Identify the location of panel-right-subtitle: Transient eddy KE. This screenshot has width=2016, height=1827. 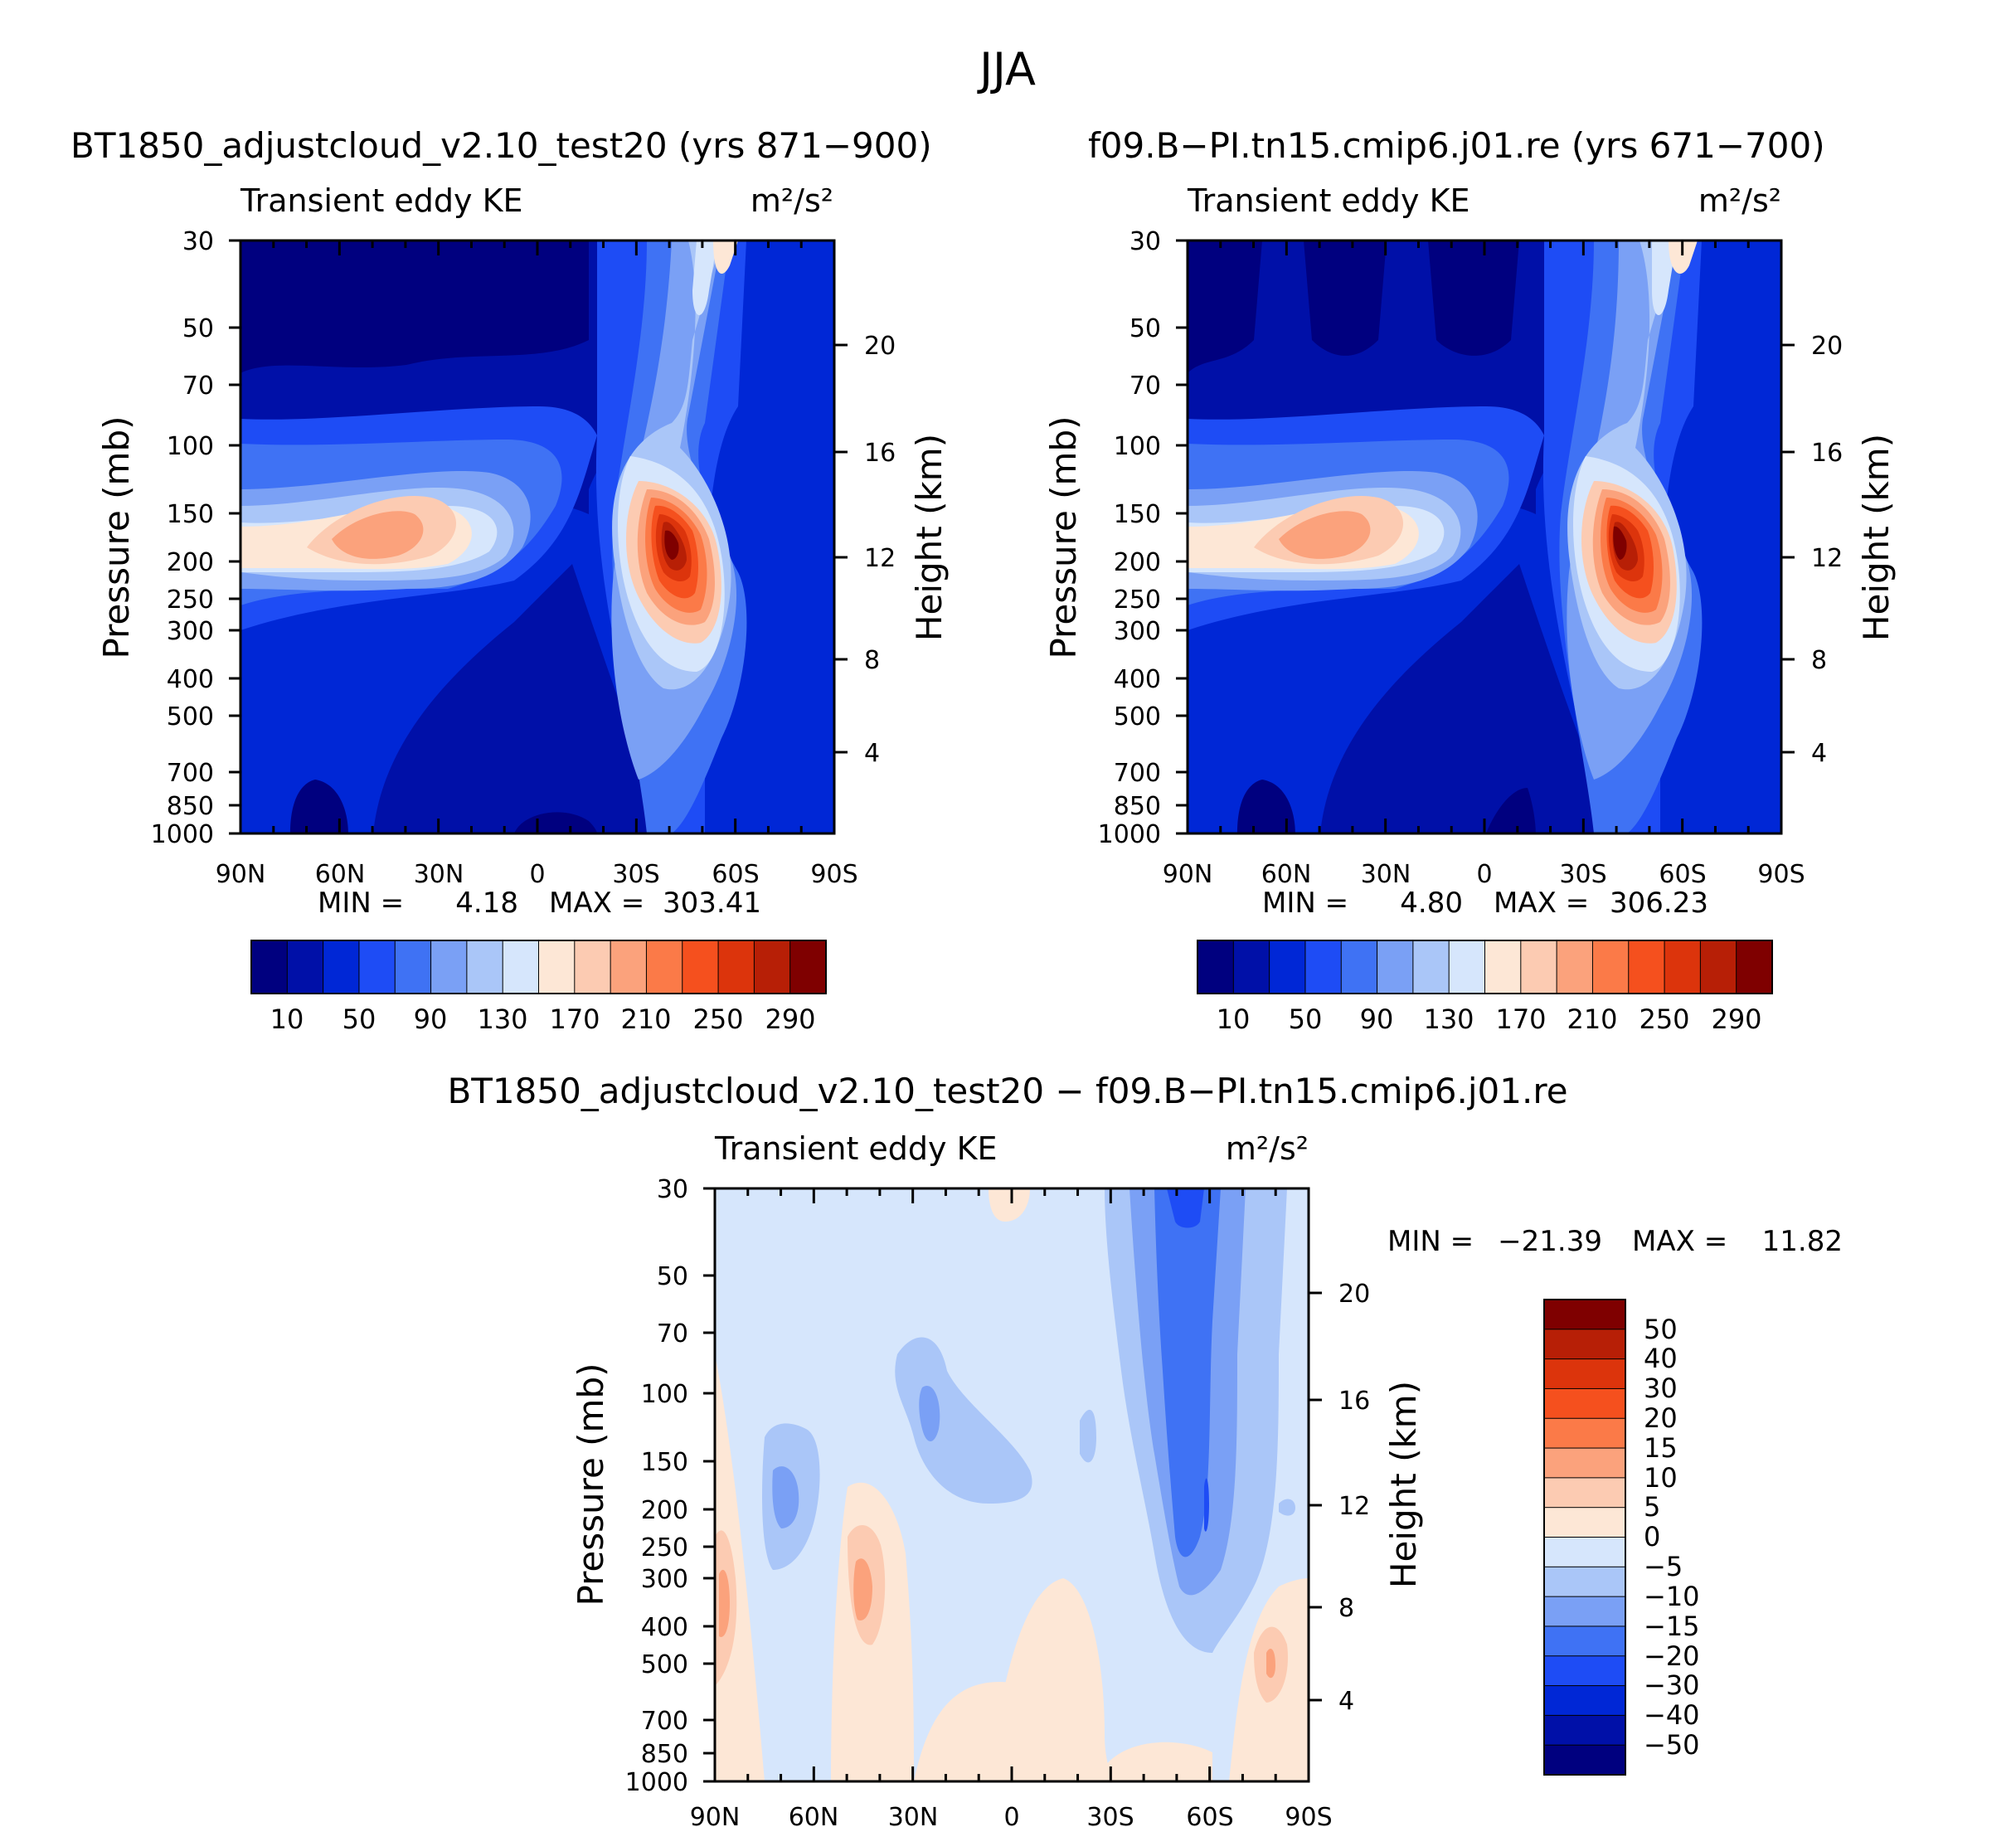
(1328, 200).